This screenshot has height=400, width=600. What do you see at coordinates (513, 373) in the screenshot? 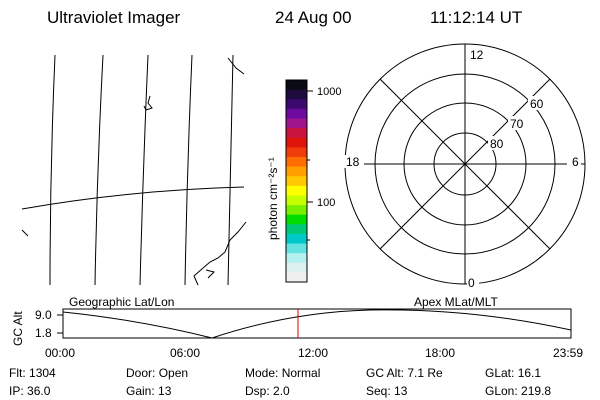
I see `status-glat: GLat: 16.1` at bounding box center [513, 373].